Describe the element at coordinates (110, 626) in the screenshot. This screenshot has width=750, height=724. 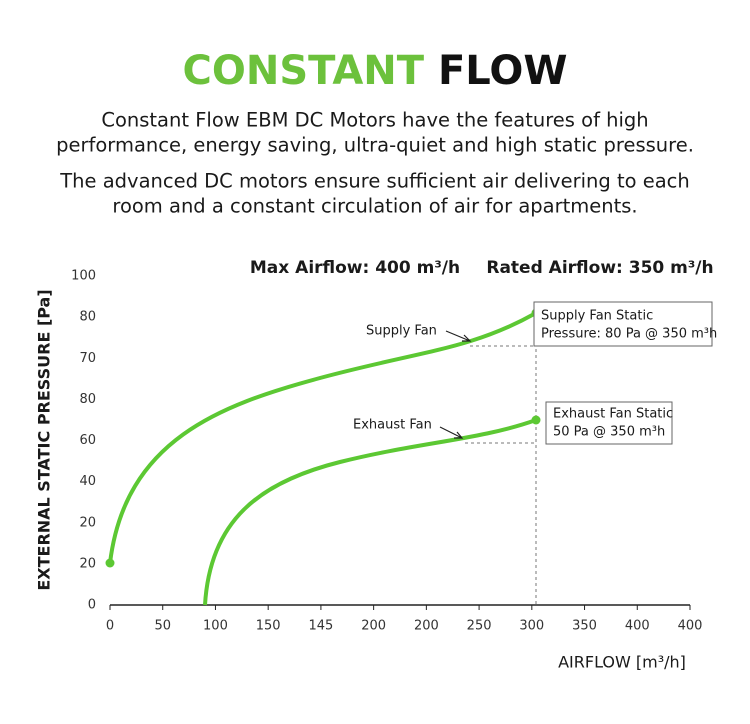
I see `x-tick-label: 0` at that location.